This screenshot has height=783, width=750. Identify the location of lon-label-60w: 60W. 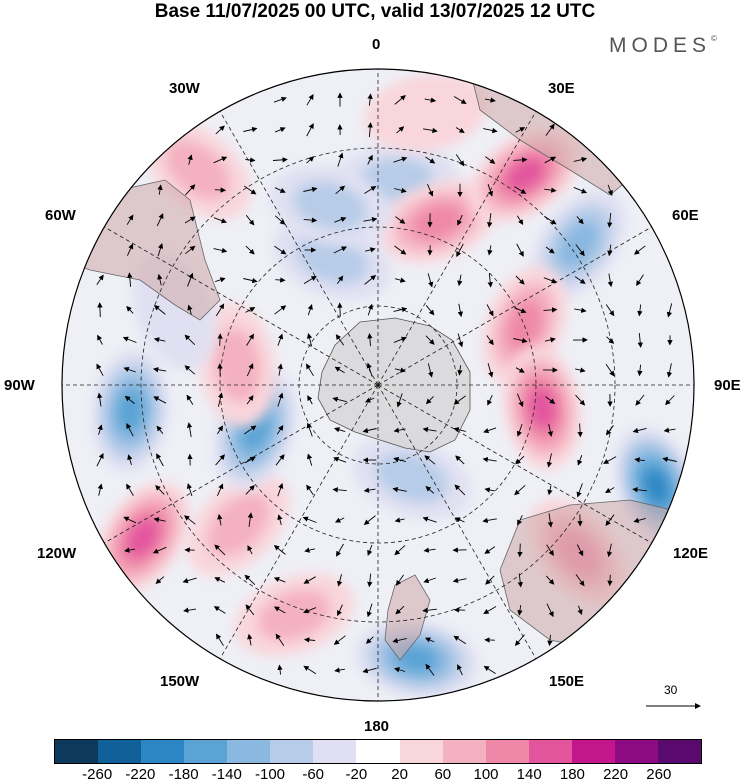
(60, 215).